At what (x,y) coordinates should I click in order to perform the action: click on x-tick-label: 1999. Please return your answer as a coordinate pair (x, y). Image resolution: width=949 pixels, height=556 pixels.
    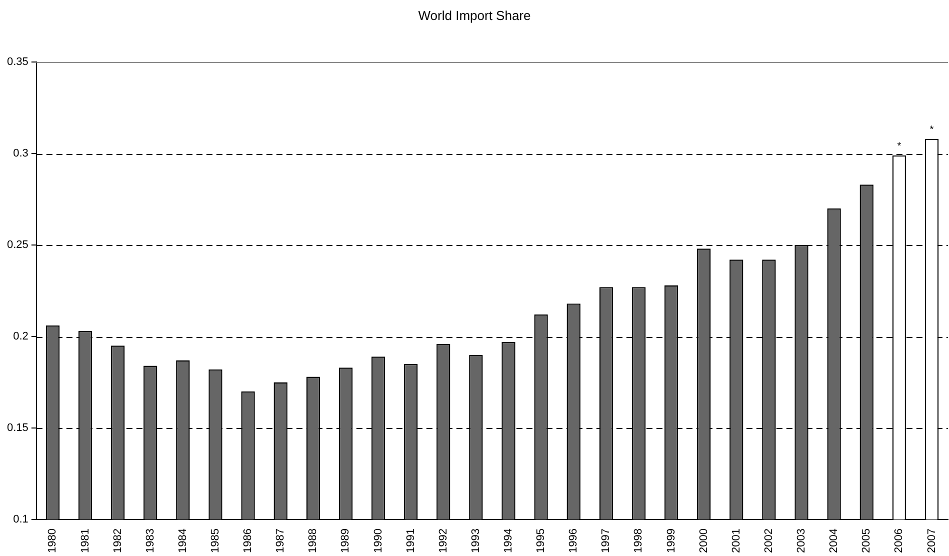
    Looking at the image, I should click on (671, 541).